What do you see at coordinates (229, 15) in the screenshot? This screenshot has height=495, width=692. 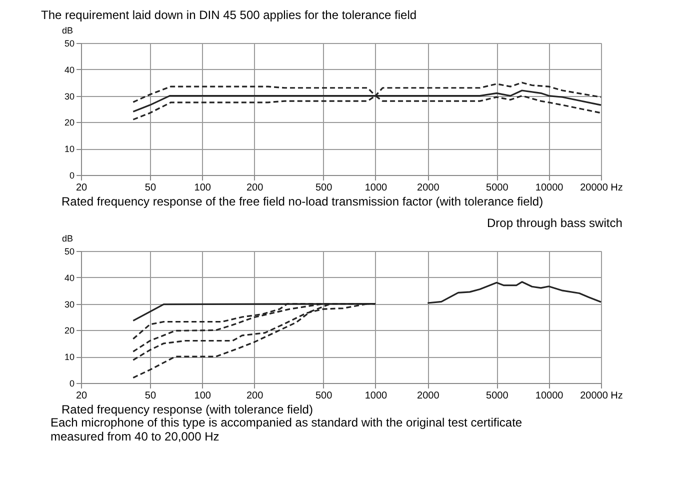 I see `chart-title: The requirement laid down in DIN 45 500 applies for the tolerance field` at bounding box center [229, 15].